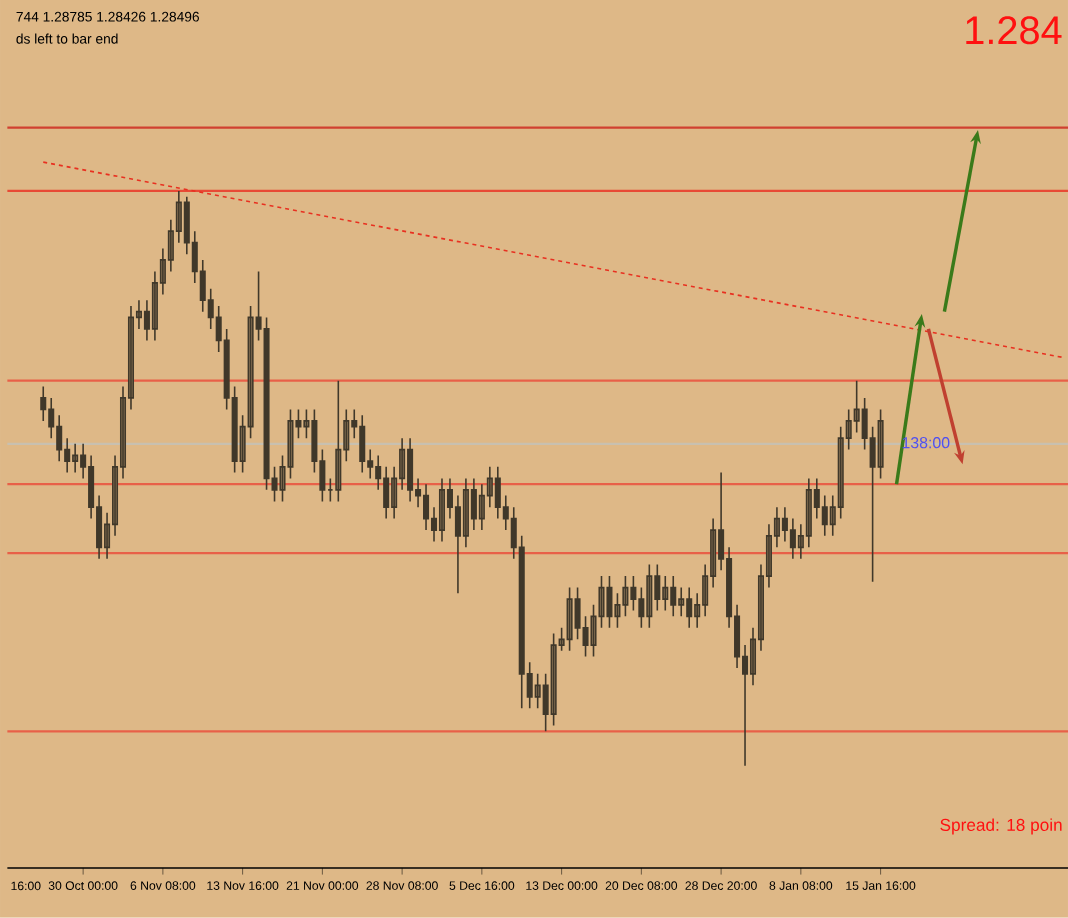 This screenshot has height=918, width=1068. I want to click on text: Spread: 18 poin, so click(1001, 826).